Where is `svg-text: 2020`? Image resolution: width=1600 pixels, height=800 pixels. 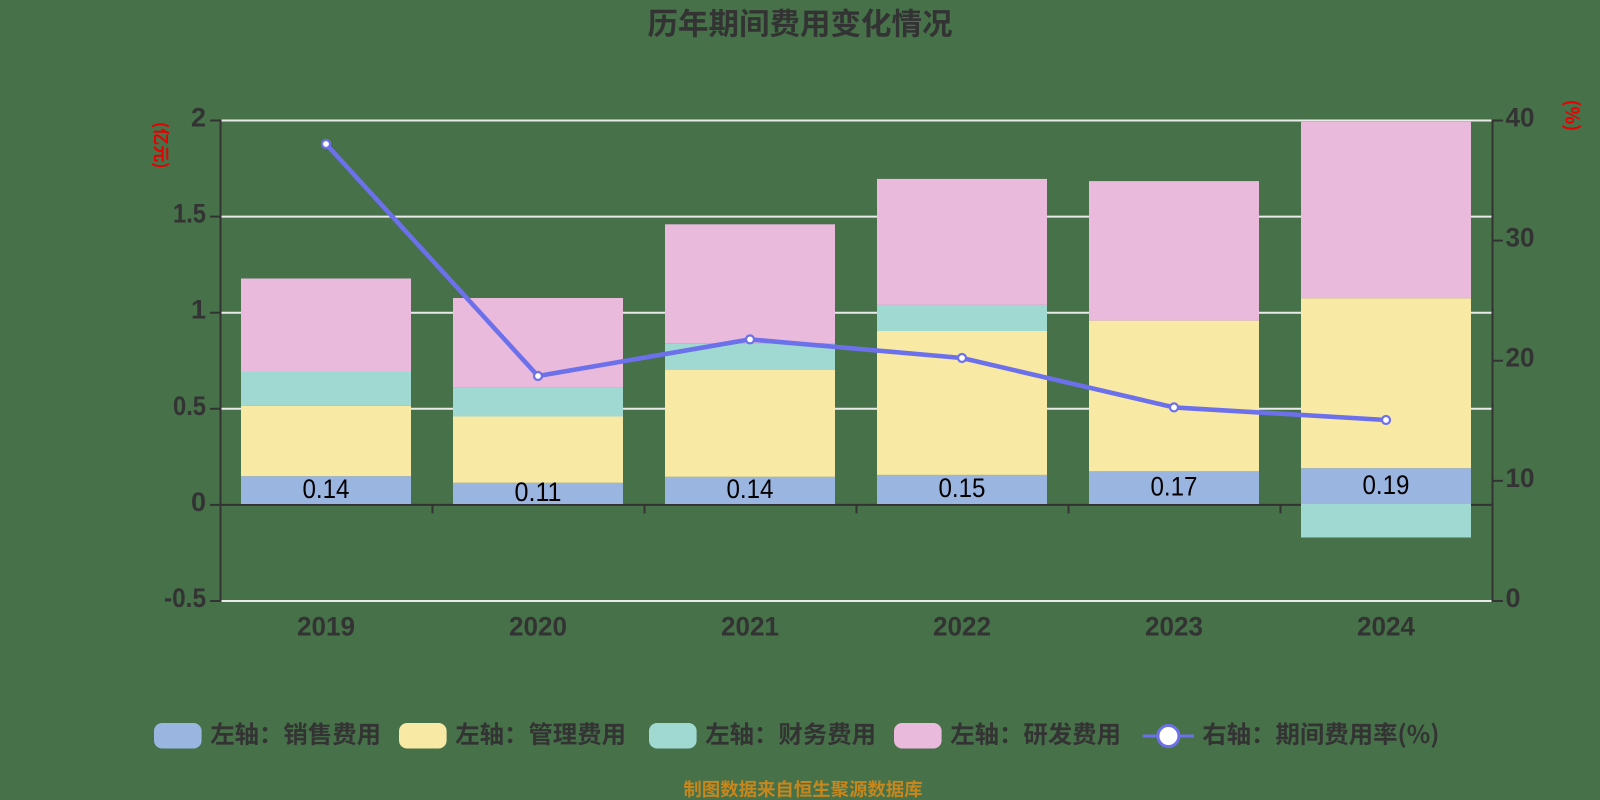 svg-text: 2020 is located at coordinates (538, 627).